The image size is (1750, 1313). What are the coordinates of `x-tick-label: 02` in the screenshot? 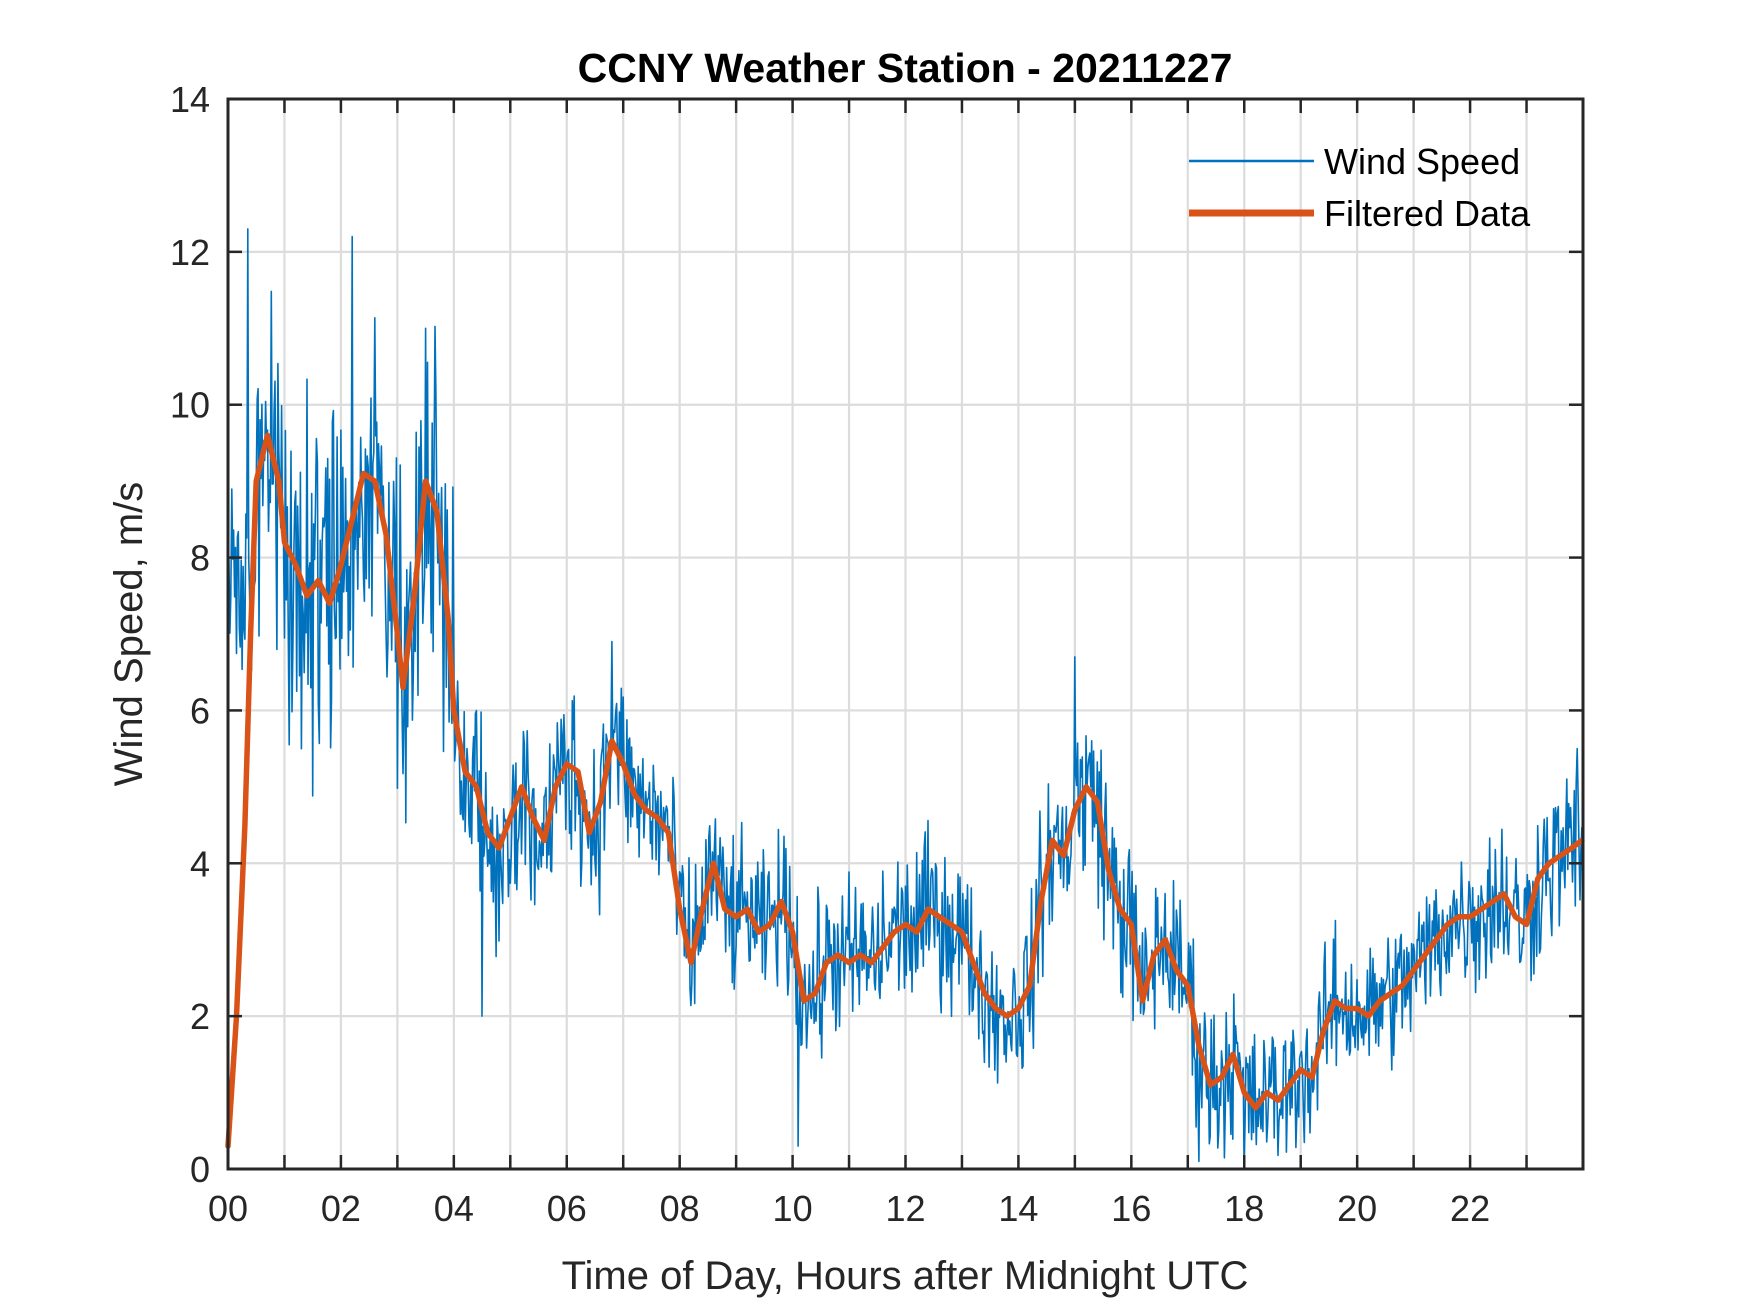 It's located at (341, 1208).